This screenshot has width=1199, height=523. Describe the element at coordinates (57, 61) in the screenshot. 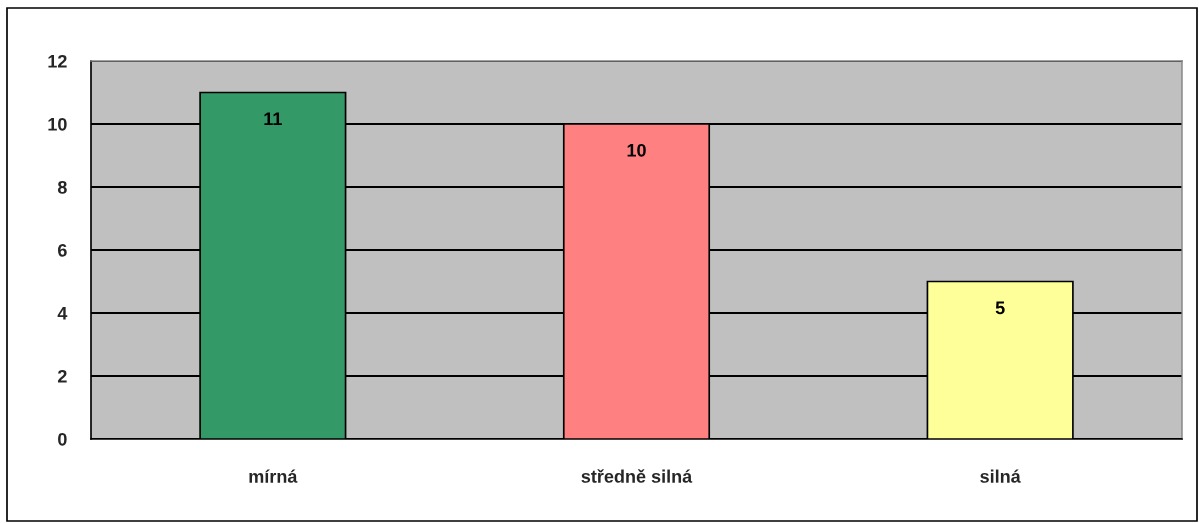

I see `y-tick-label: 12` at that location.